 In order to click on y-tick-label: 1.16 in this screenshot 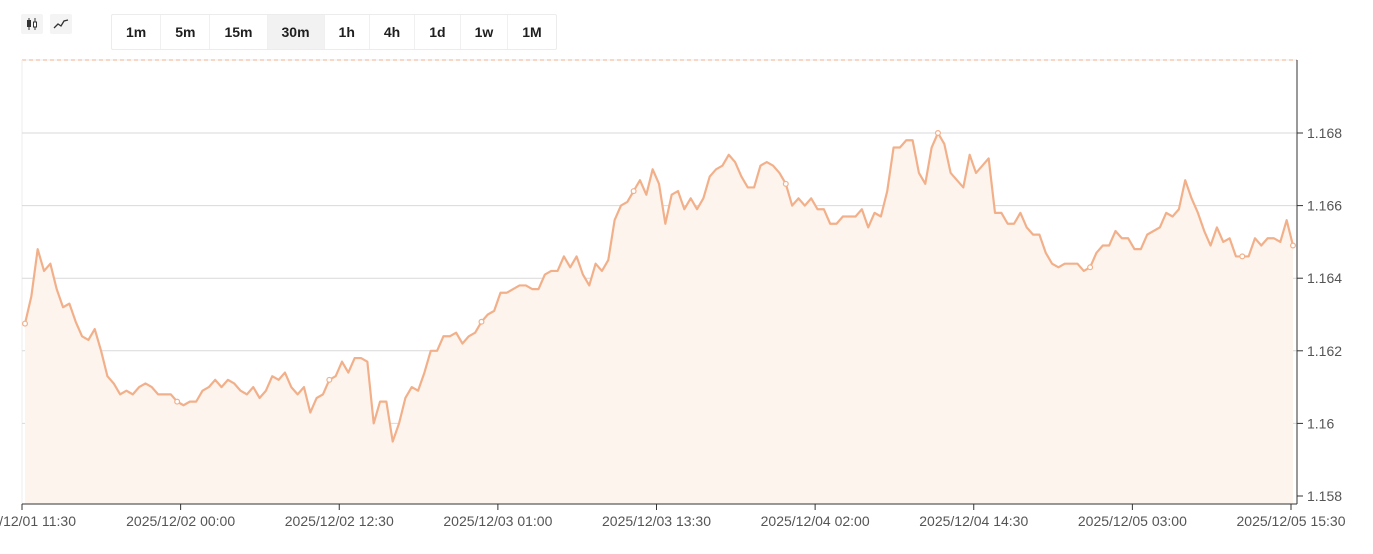, I will do `click(1320, 423)`.